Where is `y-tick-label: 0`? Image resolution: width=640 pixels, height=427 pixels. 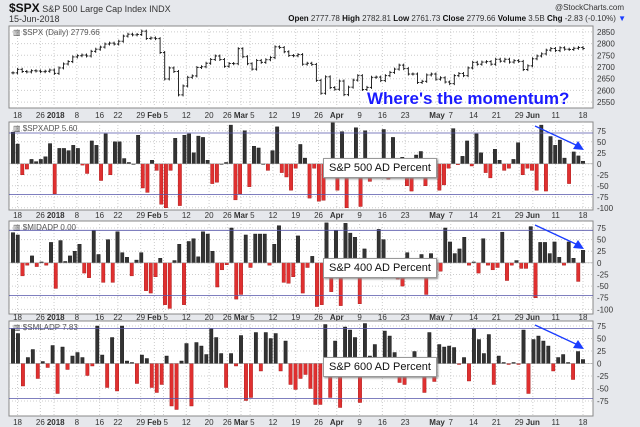
y-tick-label: 0 is located at coordinates (599, 164).